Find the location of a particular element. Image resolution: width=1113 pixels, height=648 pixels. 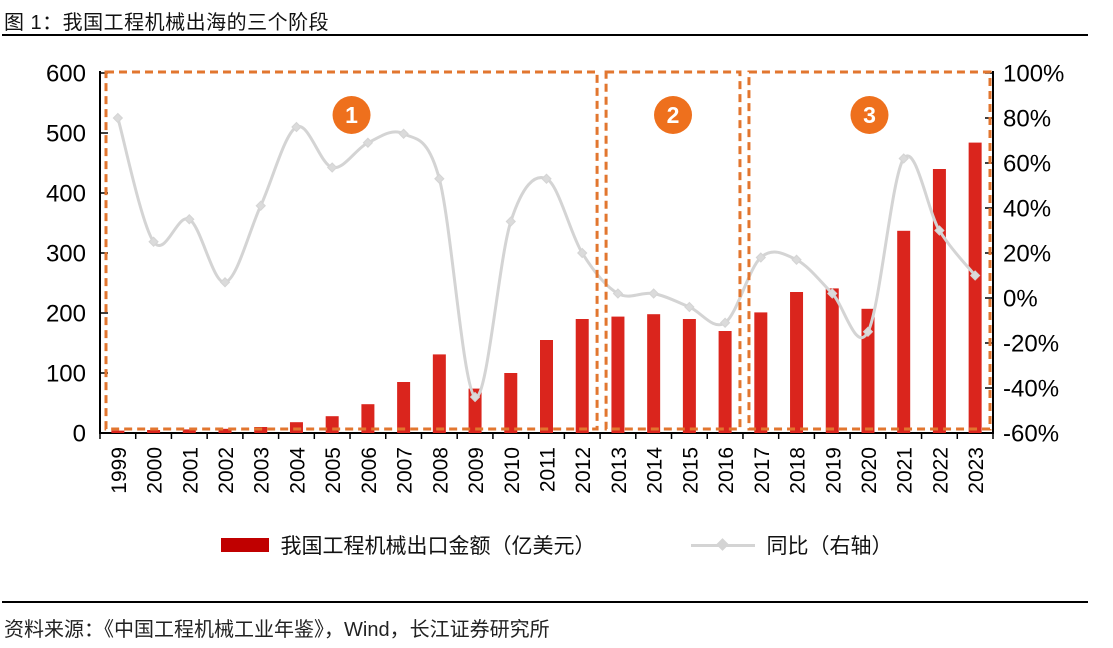

year-label-2020: 2020 is located at coordinates (869, 470).